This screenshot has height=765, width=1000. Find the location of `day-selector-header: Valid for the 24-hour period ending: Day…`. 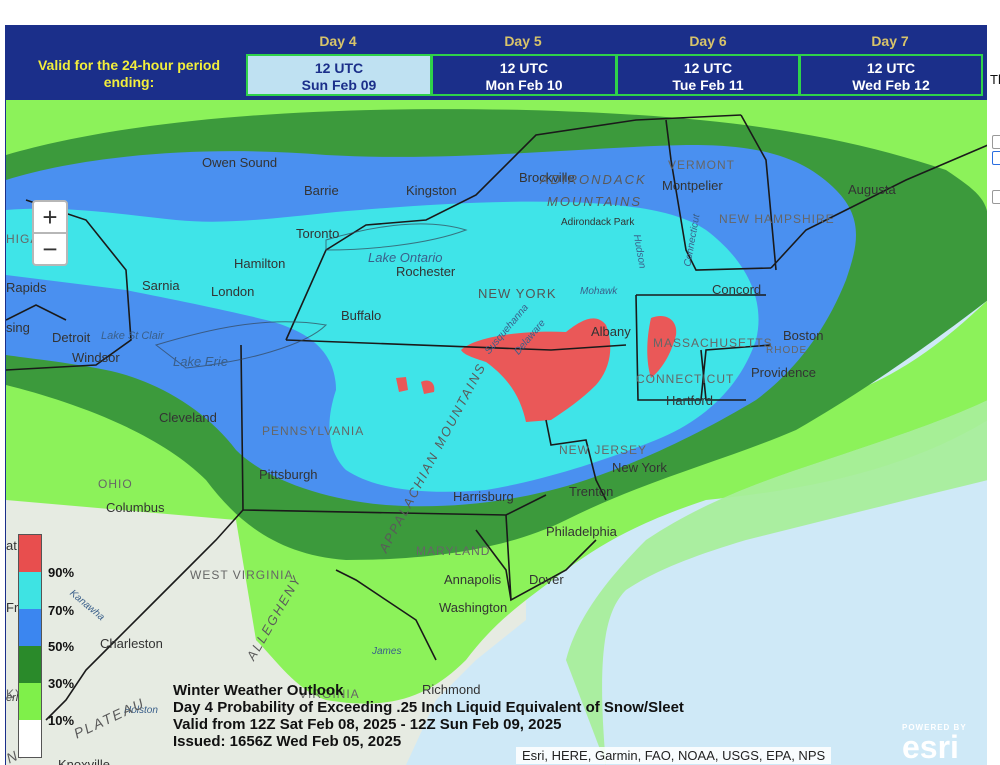

day-selector-header: Valid for the 24-hour period ending: Day… is located at coordinates (497, 62).